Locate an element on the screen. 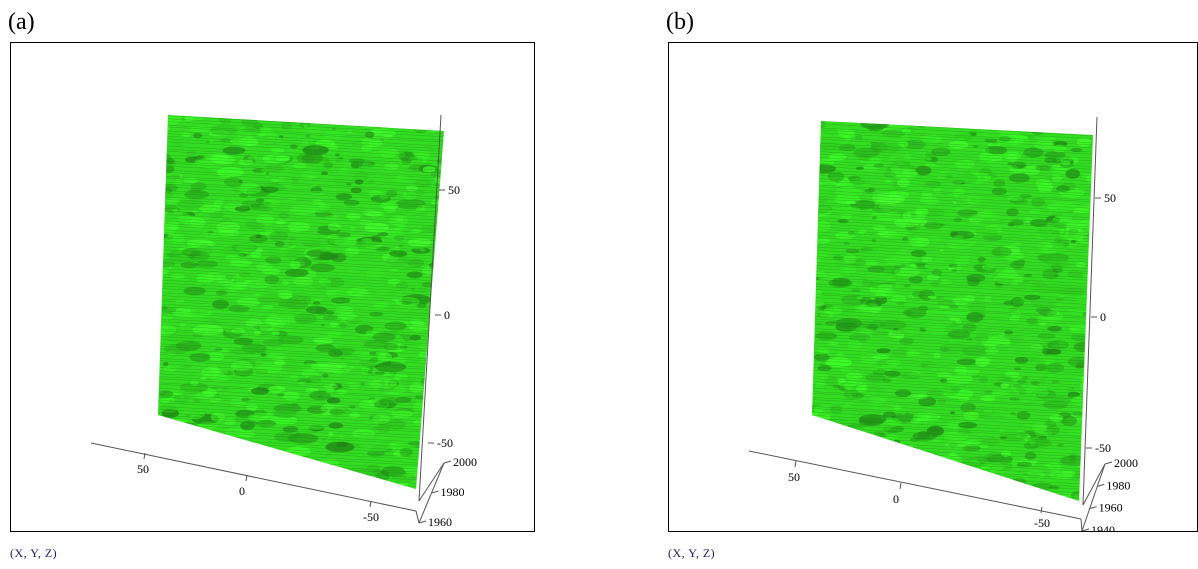 This screenshot has height=569, width=1198. panel-b-label: (b) is located at coordinates (680, 22).